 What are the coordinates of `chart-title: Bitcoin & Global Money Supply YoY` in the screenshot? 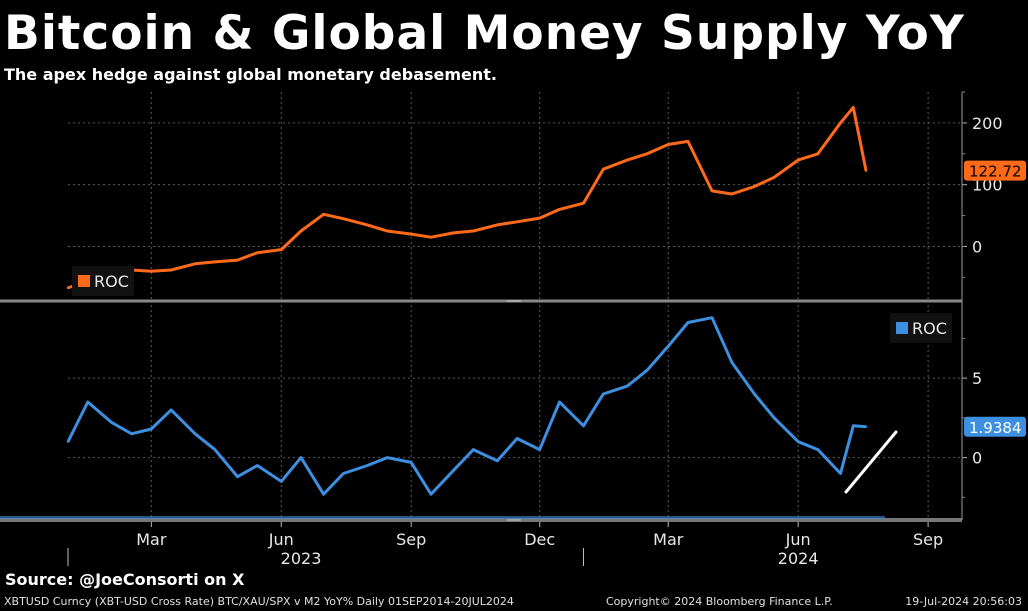 It's located at (484, 33).